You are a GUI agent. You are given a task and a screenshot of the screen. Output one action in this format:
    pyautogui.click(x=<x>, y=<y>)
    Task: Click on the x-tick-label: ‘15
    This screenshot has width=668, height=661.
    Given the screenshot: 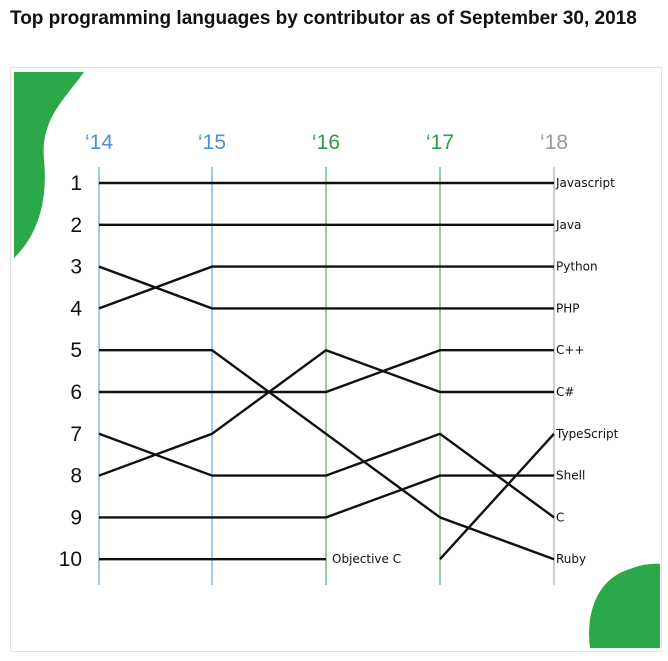 What is the action you would take?
    pyautogui.click(x=212, y=142)
    